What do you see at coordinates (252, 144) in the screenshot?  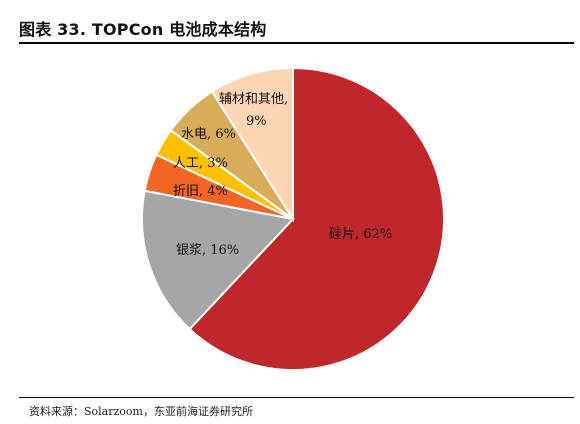 I see `pie-slice-materials-other` at bounding box center [252, 144].